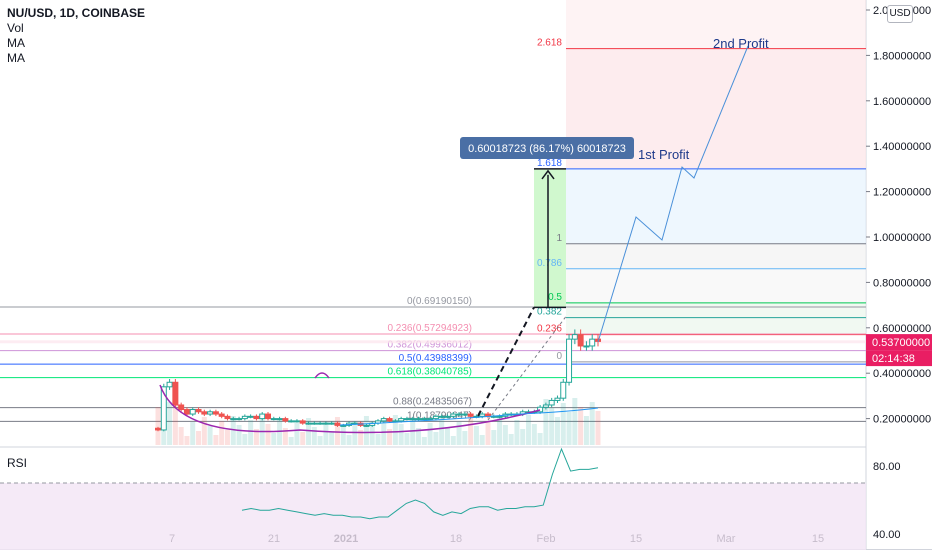 This screenshot has height=550, width=932. What do you see at coordinates (900, 14) in the screenshot?
I see `currency-button: USD` at bounding box center [900, 14].